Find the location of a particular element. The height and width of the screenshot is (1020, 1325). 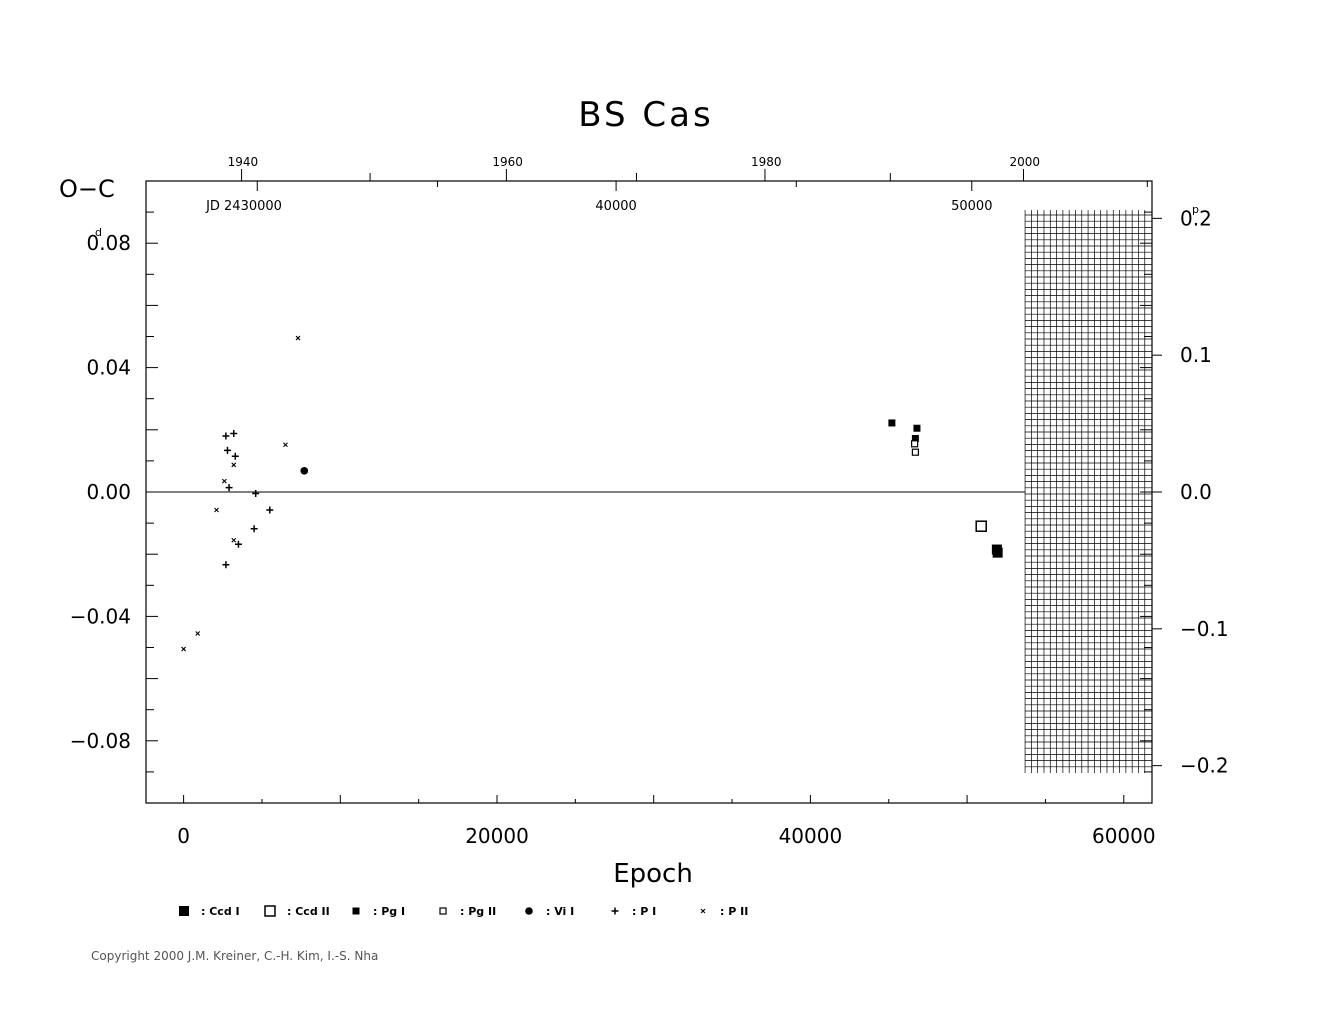

top-year-label: 2000 is located at coordinates (1025, 162).